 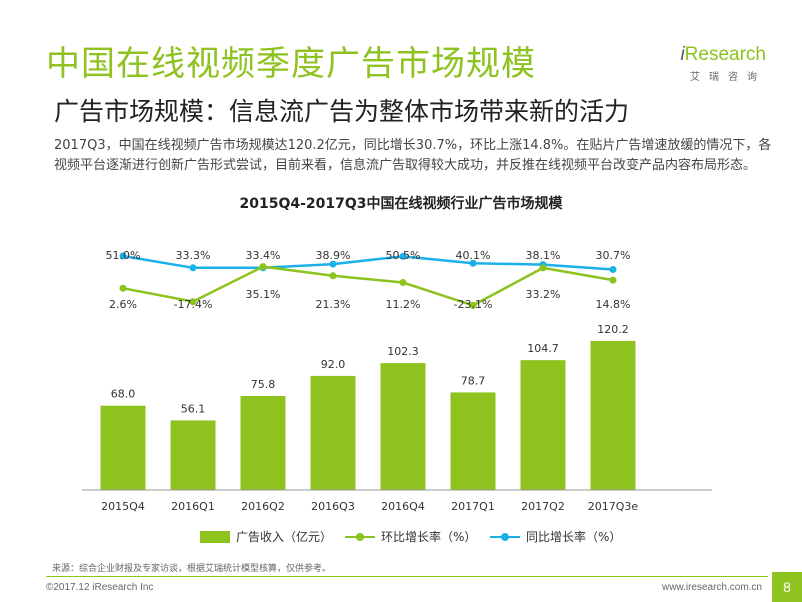 What do you see at coordinates (291, 64) in the screenshot?
I see `page-title: 中国在线视频季度广告市场规模` at bounding box center [291, 64].